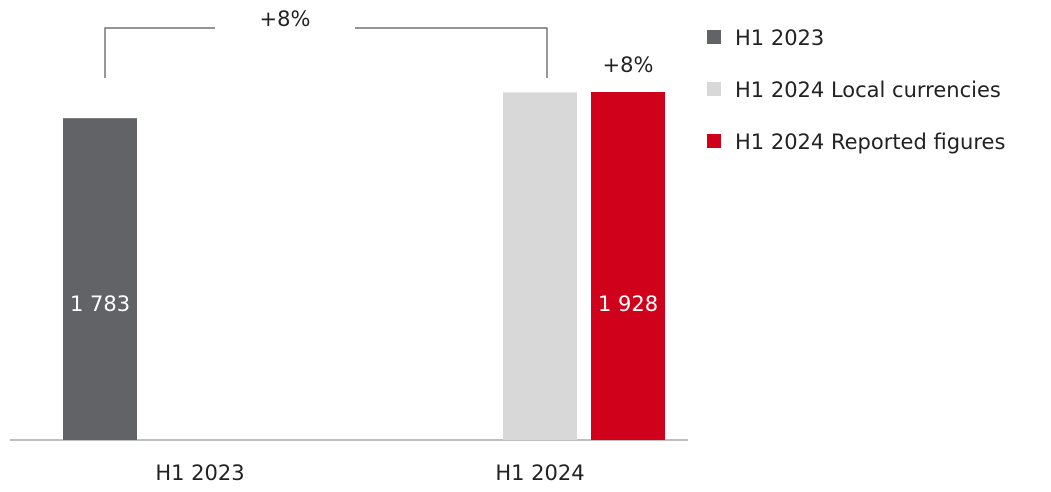 The width and height of the screenshot is (1051, 492). Describe the element at coordinates (779, 38) in the screenshot. I see `legend-label: H1 2023` at that location.